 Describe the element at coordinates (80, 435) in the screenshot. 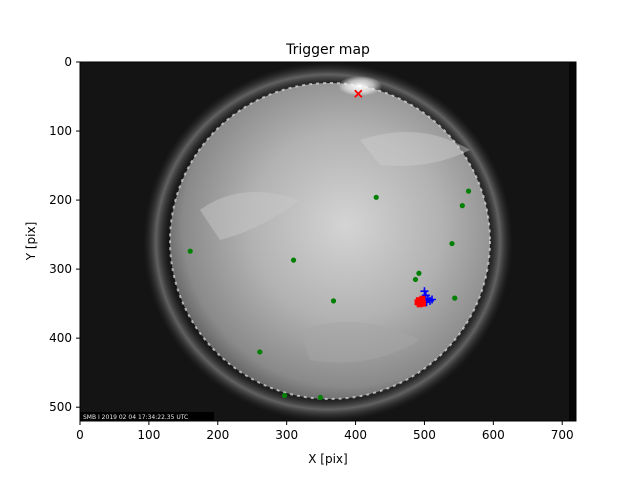

I see `x-tick-label: 0` at that location.